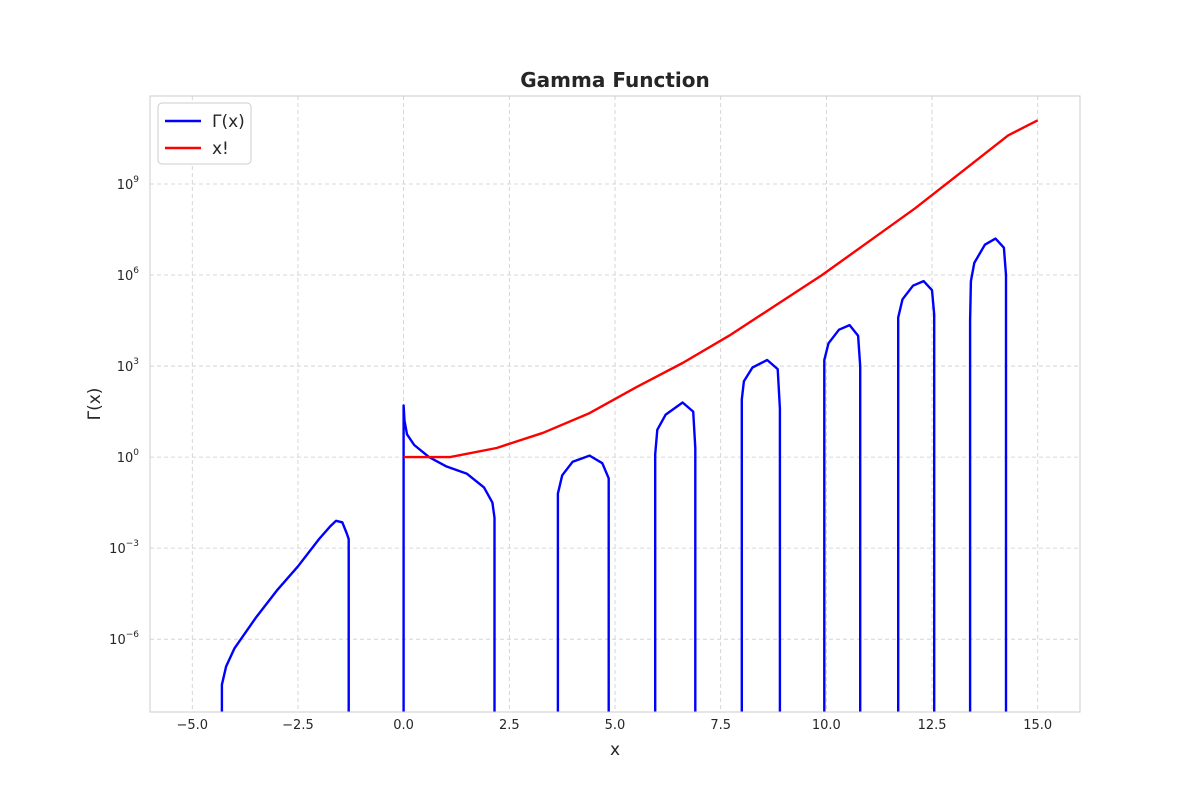  I want to click on x-tick-label: 7.5, so click(720, 725).